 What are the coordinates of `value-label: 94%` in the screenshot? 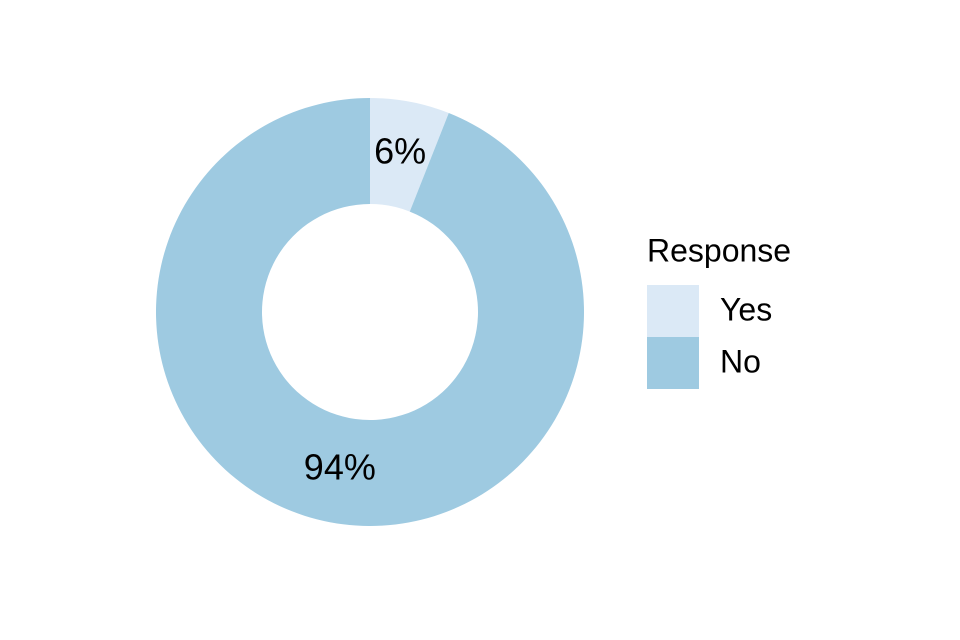 It's located at (340, 467).